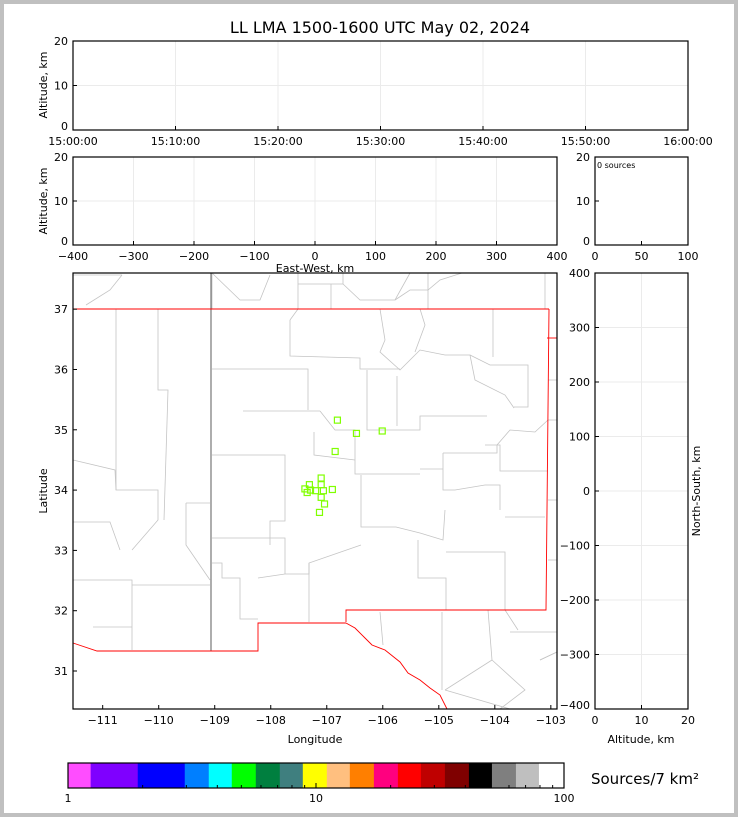 The width and height of the screenshot is (738, 817). Describe the element at coordinates (194, 256) in the screenshot. I see `x-tick-label: −200` at that location.